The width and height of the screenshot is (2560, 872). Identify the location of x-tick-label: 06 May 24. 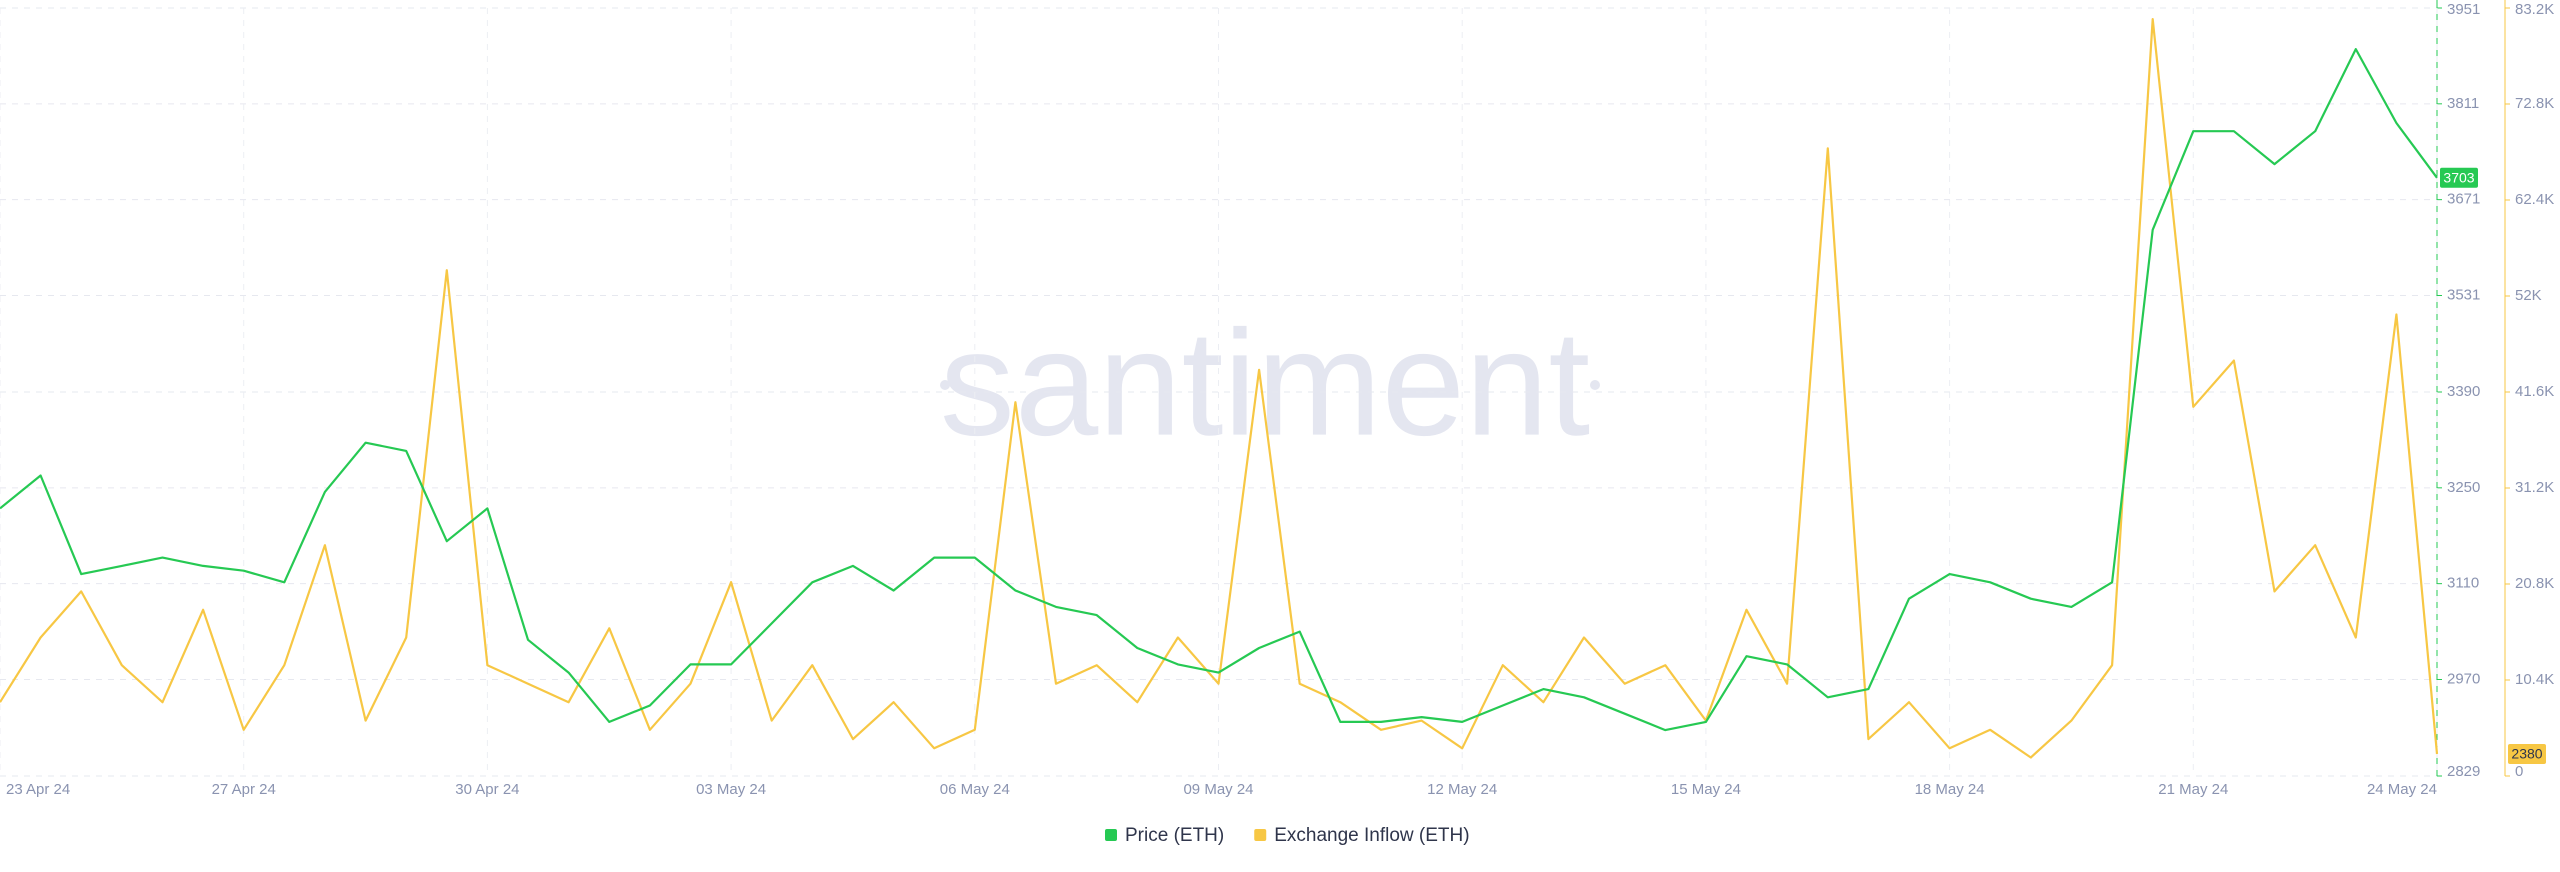
(975, 789).